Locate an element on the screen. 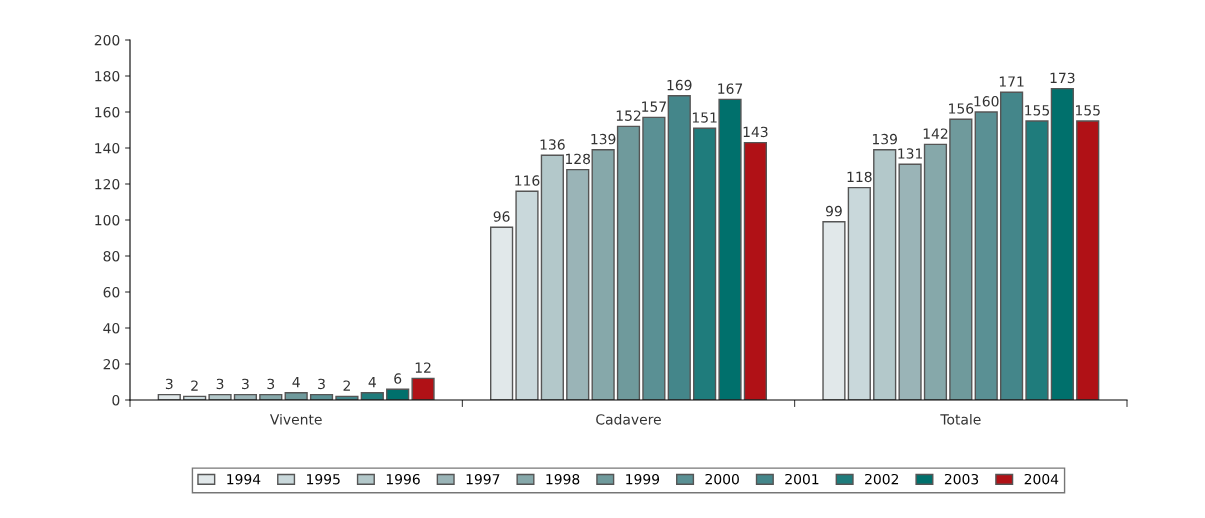 Image resolution: width=1205 pixels, height=518 pixels. y-tick-label: 100 is located at coordinates (107, 220).